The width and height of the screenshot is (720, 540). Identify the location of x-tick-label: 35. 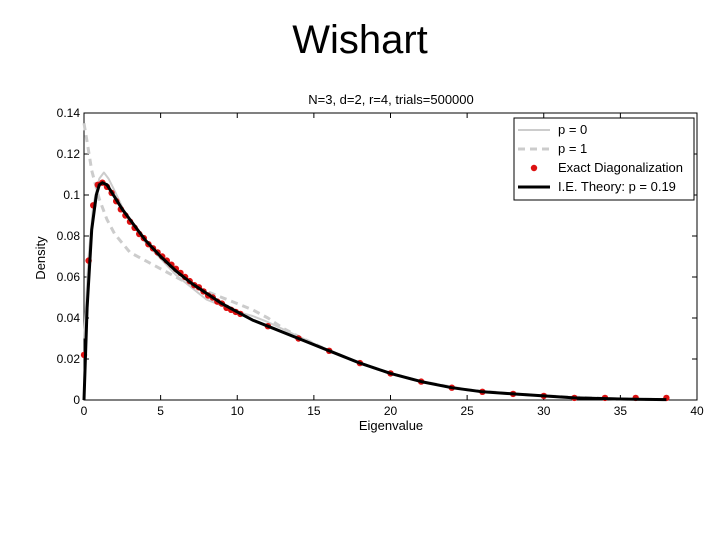
(621, 411).